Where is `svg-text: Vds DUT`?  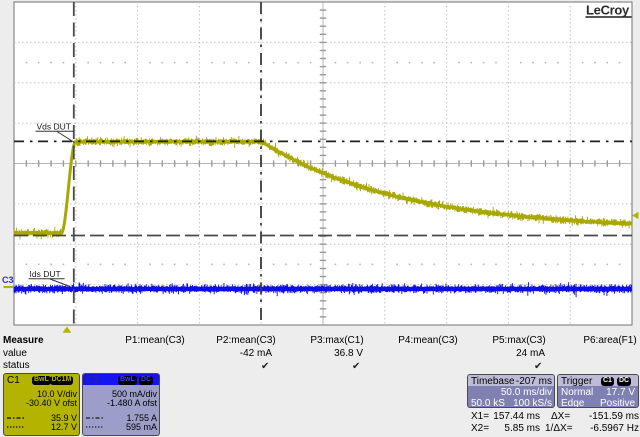
svg-text: Vds DUT is located at coordinates (54, 127).